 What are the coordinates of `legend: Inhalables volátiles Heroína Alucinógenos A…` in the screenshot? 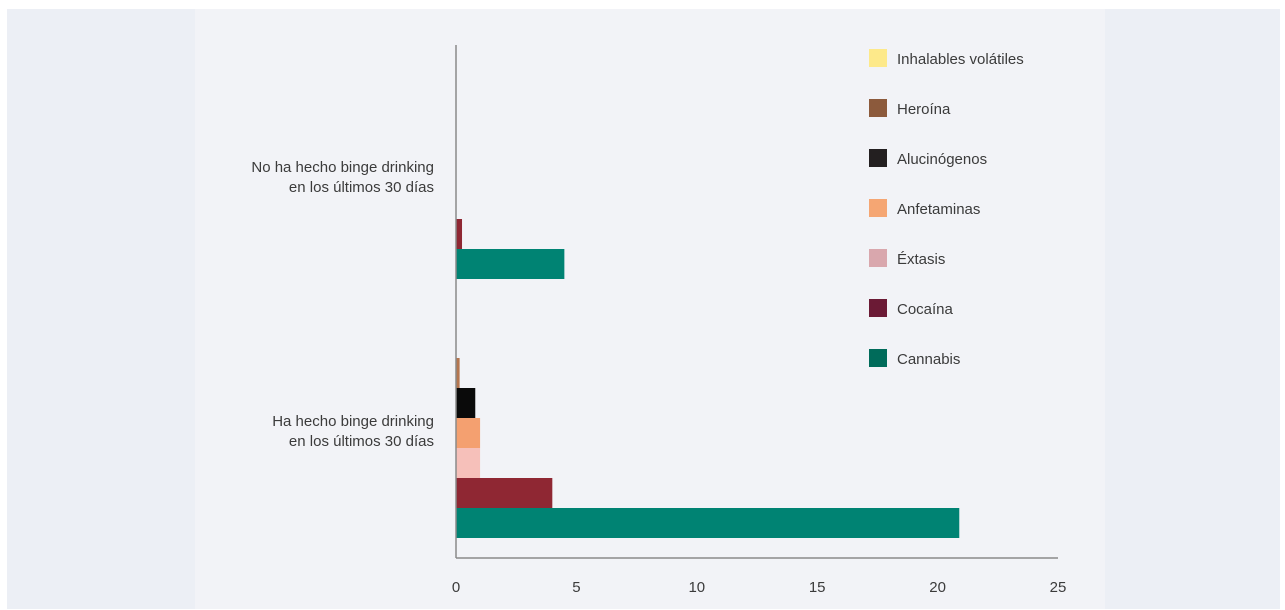 It's located at (946, 208).